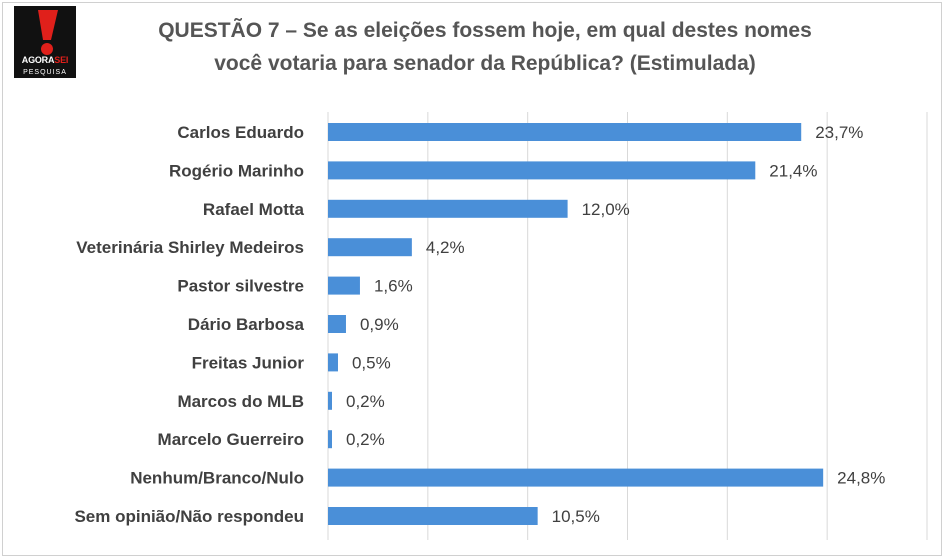 Image resolution: width=946 pixels, height=560 pixels. I want to click on value-label: 12,0%, so click(606, 209).